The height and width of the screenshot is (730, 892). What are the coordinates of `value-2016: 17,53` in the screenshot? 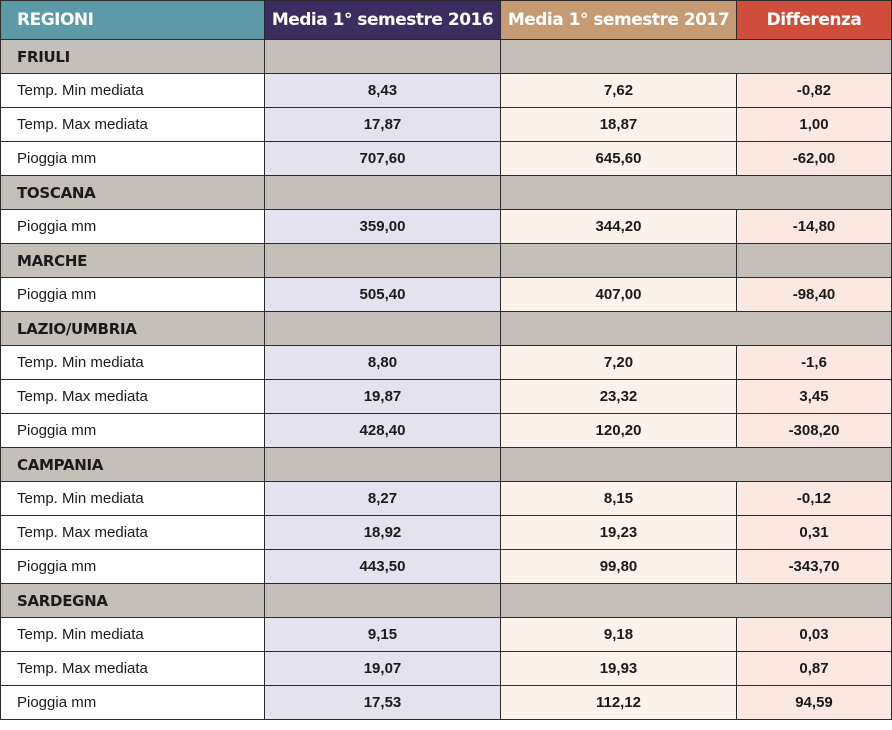 It's located at (382, 702).